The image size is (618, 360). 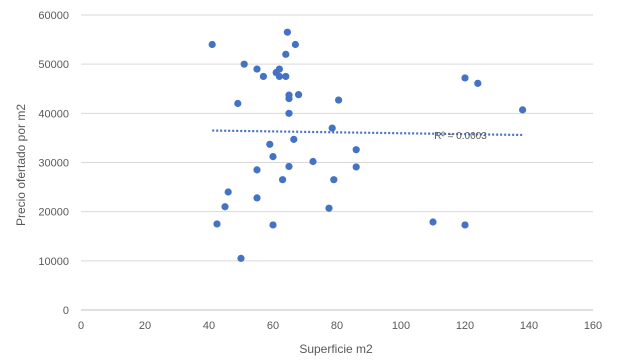 What do you see at coordinates (593, 326) in the screenshot?
I see `x-tick-label: 160` at bounding box center [593, 326].